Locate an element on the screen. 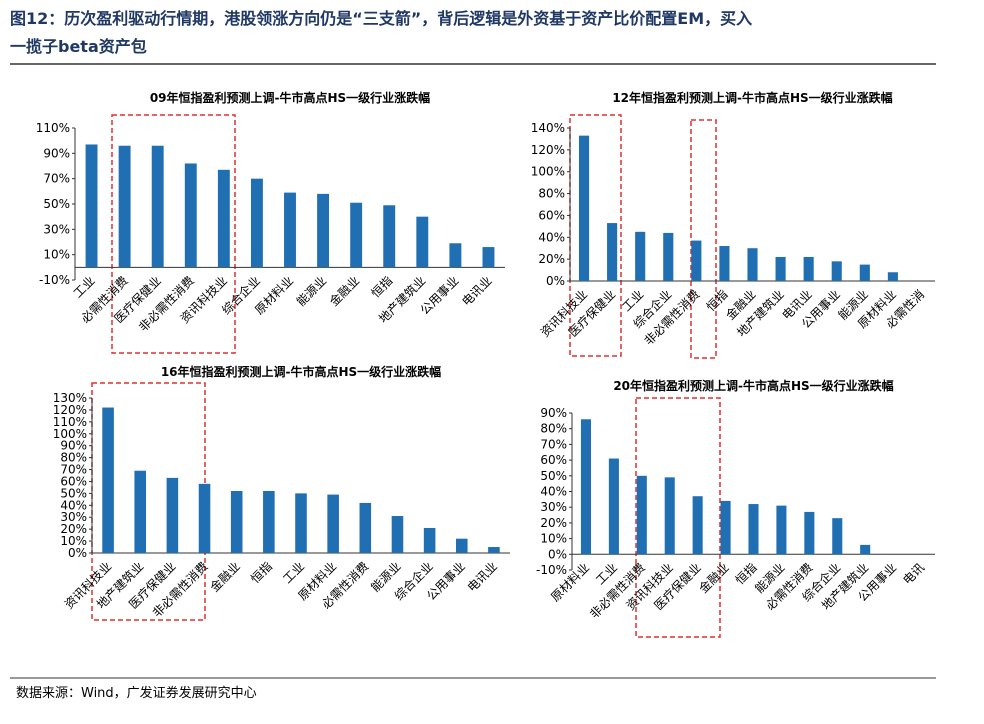 The height and width of the screenshot is (724, 984). chart-title: 16年恒指盈利预测上调-牛市高点HS一级行业涨跌幅 is located at coordinates (301, 371).